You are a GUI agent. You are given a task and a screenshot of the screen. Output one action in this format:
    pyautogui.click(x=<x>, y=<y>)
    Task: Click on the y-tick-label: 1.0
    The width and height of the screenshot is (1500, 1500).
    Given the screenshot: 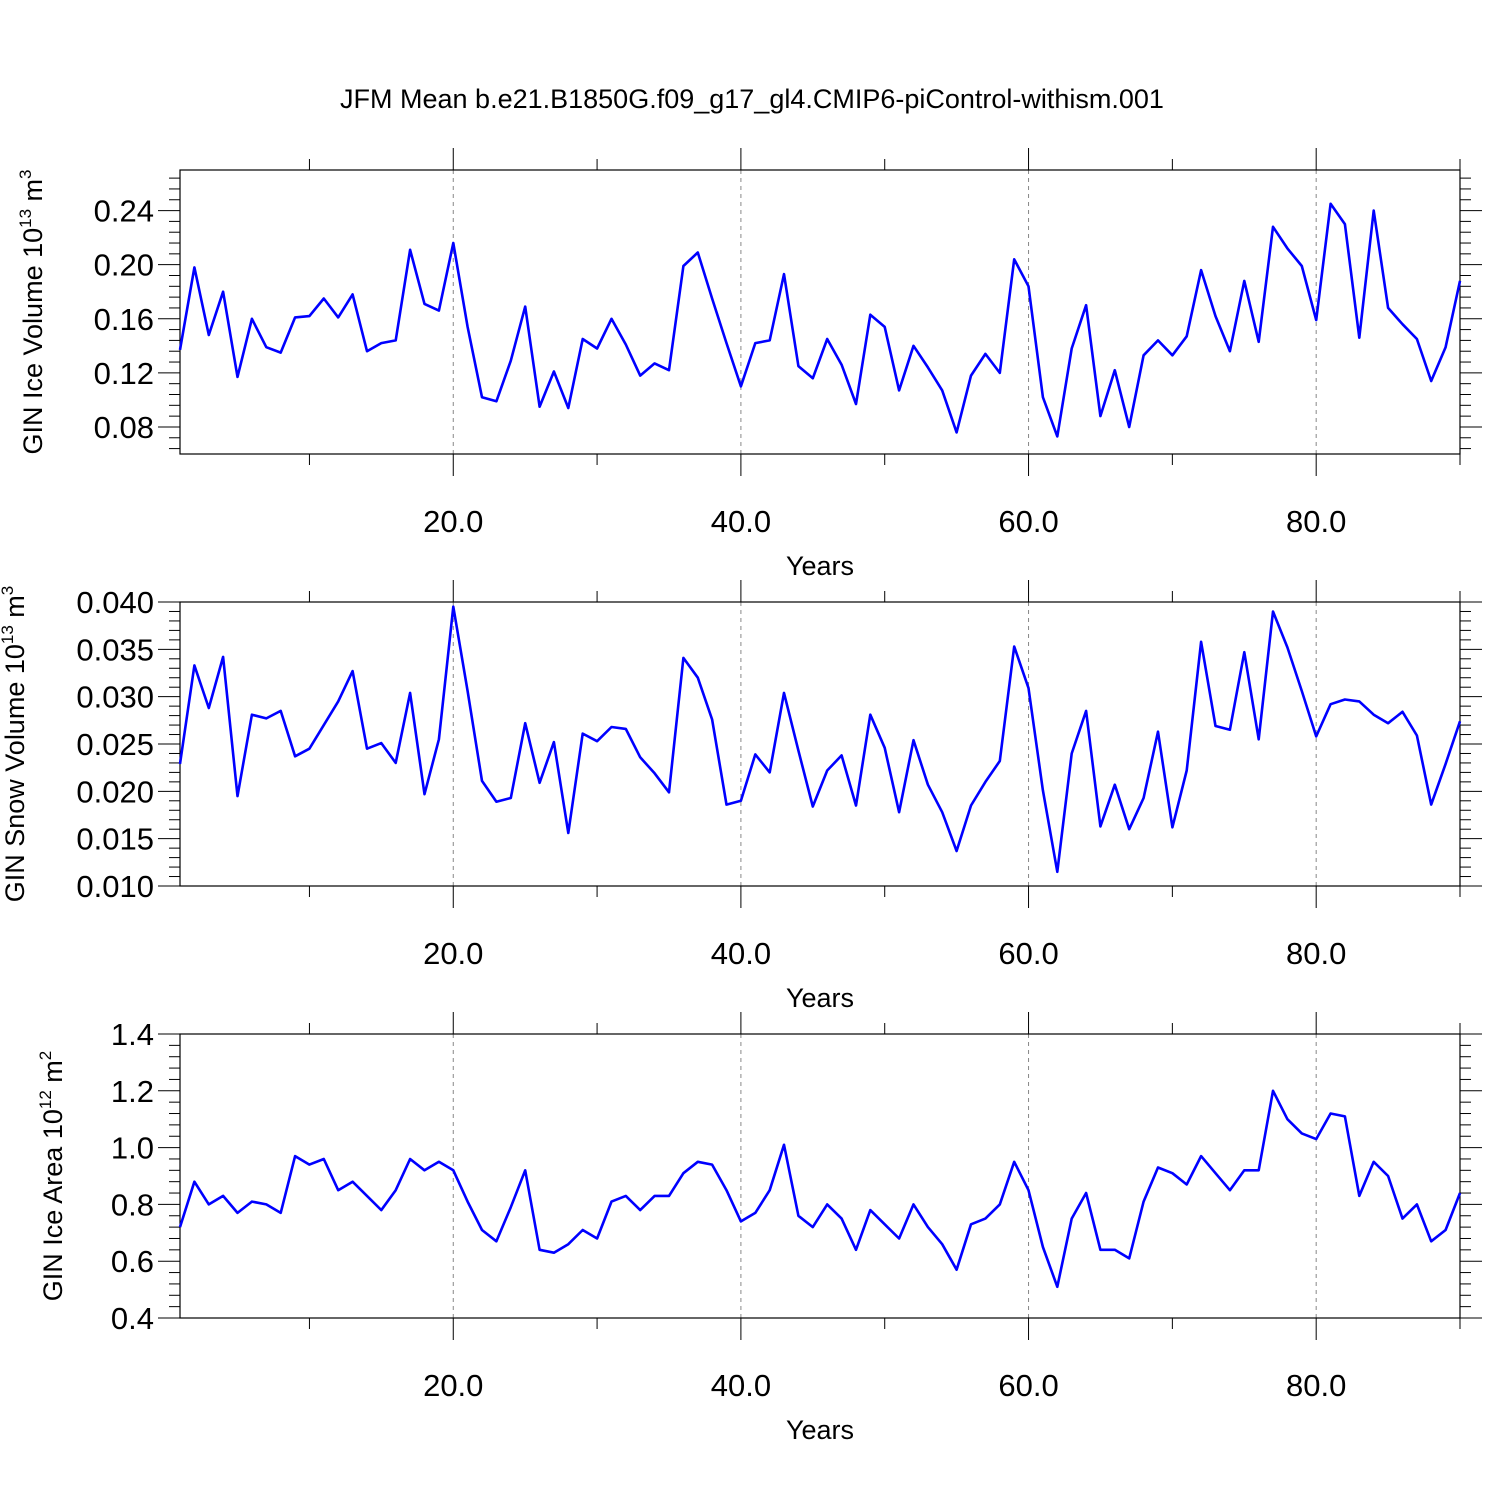 What is the action you would take?
    pyautogui.click(x=132, y=1148)
    